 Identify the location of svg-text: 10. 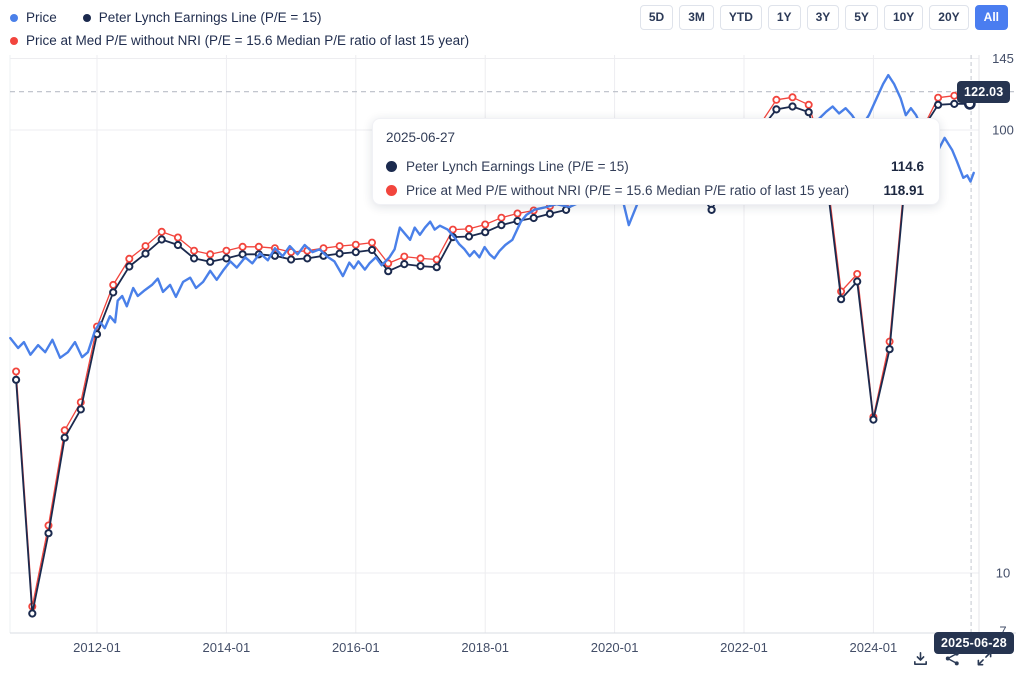
(1003, 573).